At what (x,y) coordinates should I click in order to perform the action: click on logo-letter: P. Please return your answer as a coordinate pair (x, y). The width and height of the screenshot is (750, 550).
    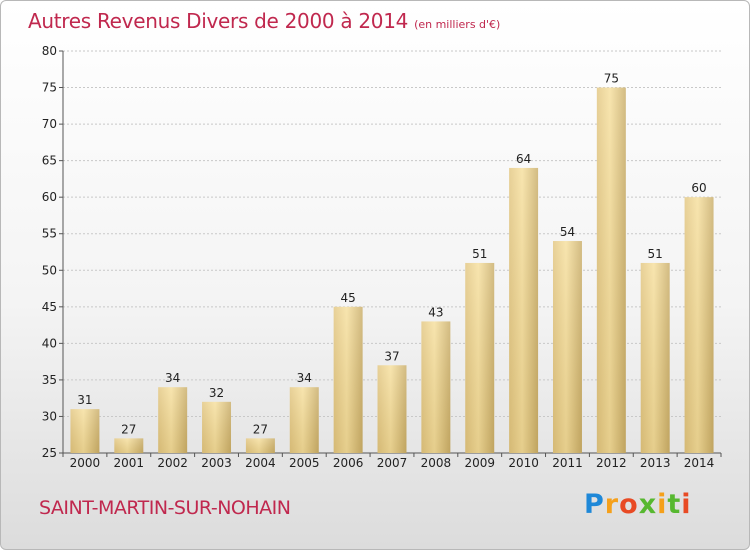
    Looking at the image, I should click on (594, 504).